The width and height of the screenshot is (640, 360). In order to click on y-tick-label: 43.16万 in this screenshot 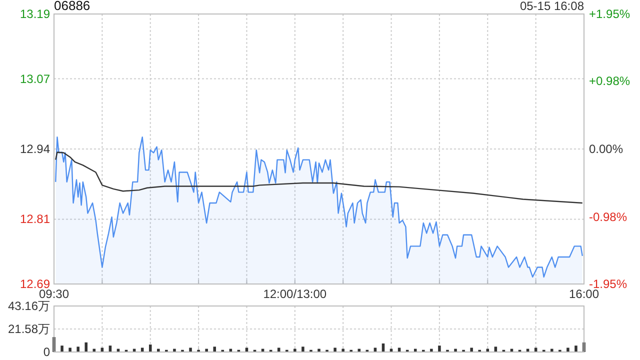, I will do `click(29, 306)`.